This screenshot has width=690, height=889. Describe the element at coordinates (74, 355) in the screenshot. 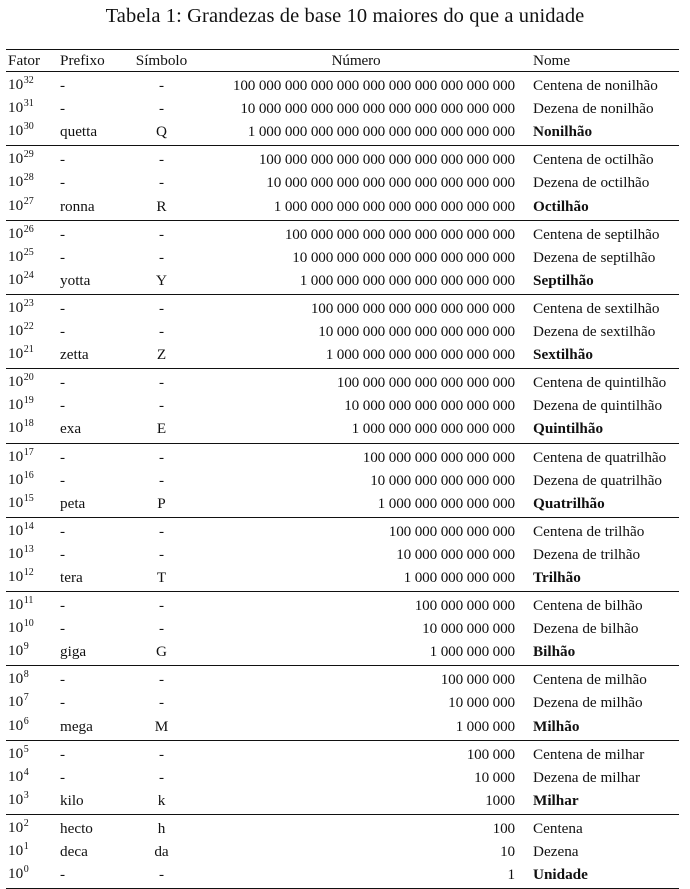

I see `prefix-cell: zetta` at that location.